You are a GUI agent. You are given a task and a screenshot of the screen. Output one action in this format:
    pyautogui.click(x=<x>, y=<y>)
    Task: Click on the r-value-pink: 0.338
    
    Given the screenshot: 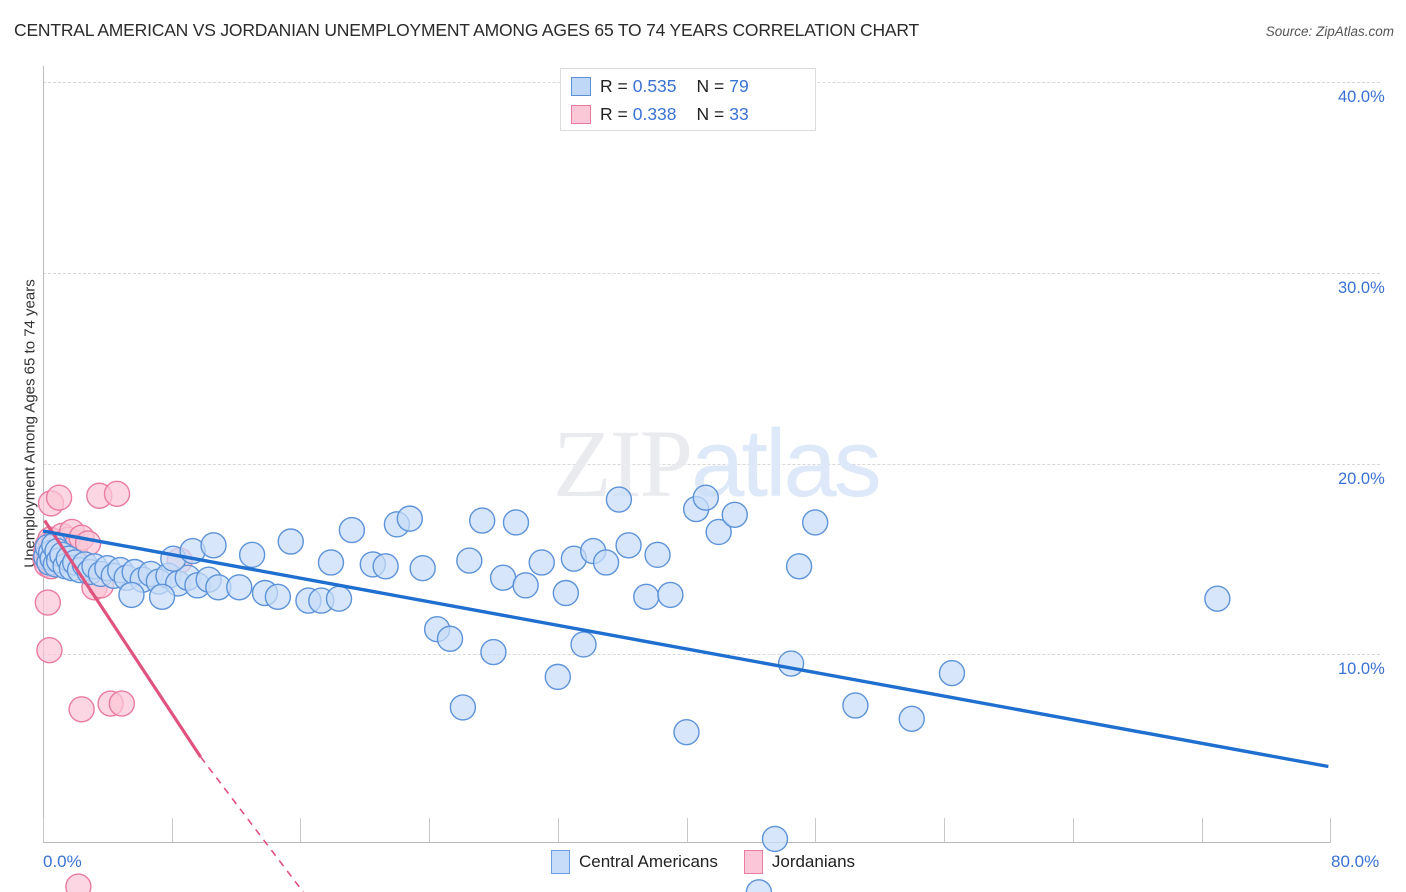 What is the action you would take?
    pyautogui.click(x=654, y=113)
    